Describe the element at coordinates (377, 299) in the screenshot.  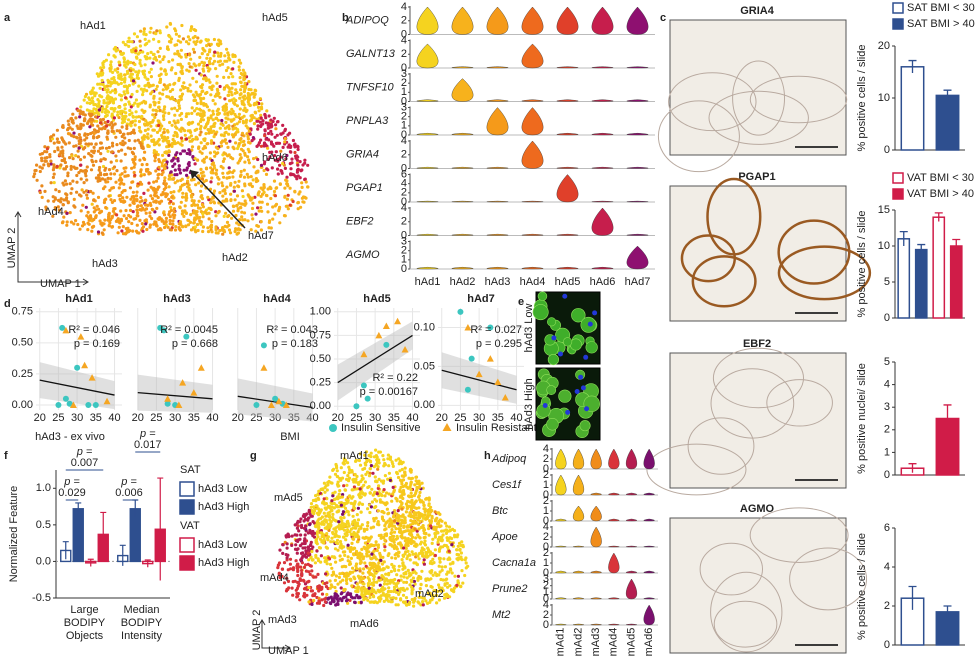
I see `panel-title: hAd5` at that location.